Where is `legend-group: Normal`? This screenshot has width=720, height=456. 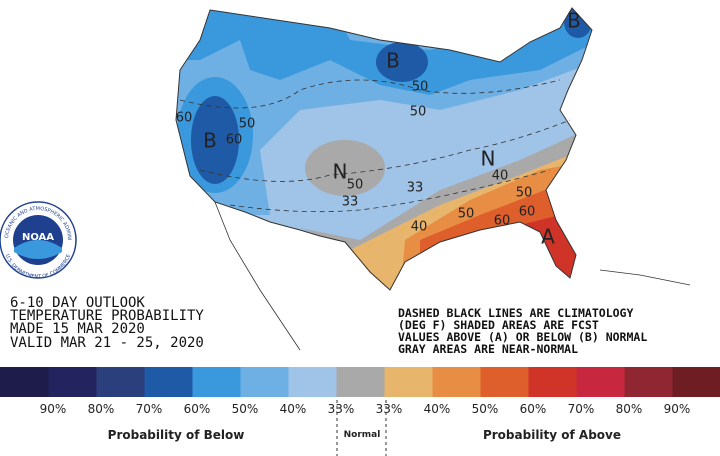
legend-group: Normal is located at coordinates (362, 435).